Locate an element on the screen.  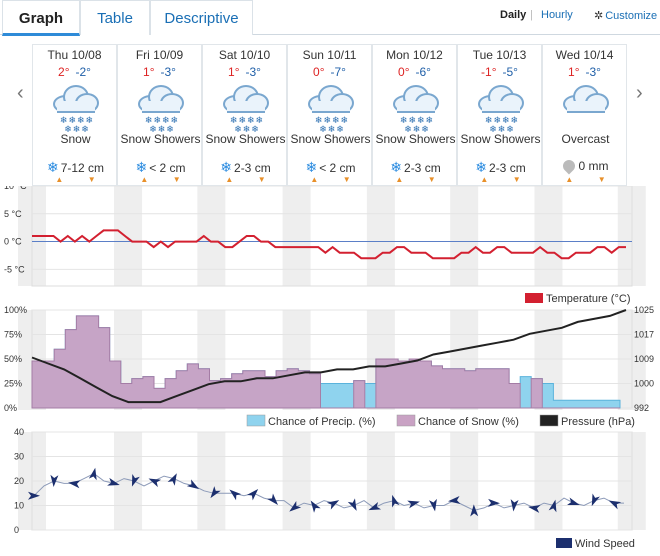
precip-amount: 0 mm is located at coordinates (585, 166).